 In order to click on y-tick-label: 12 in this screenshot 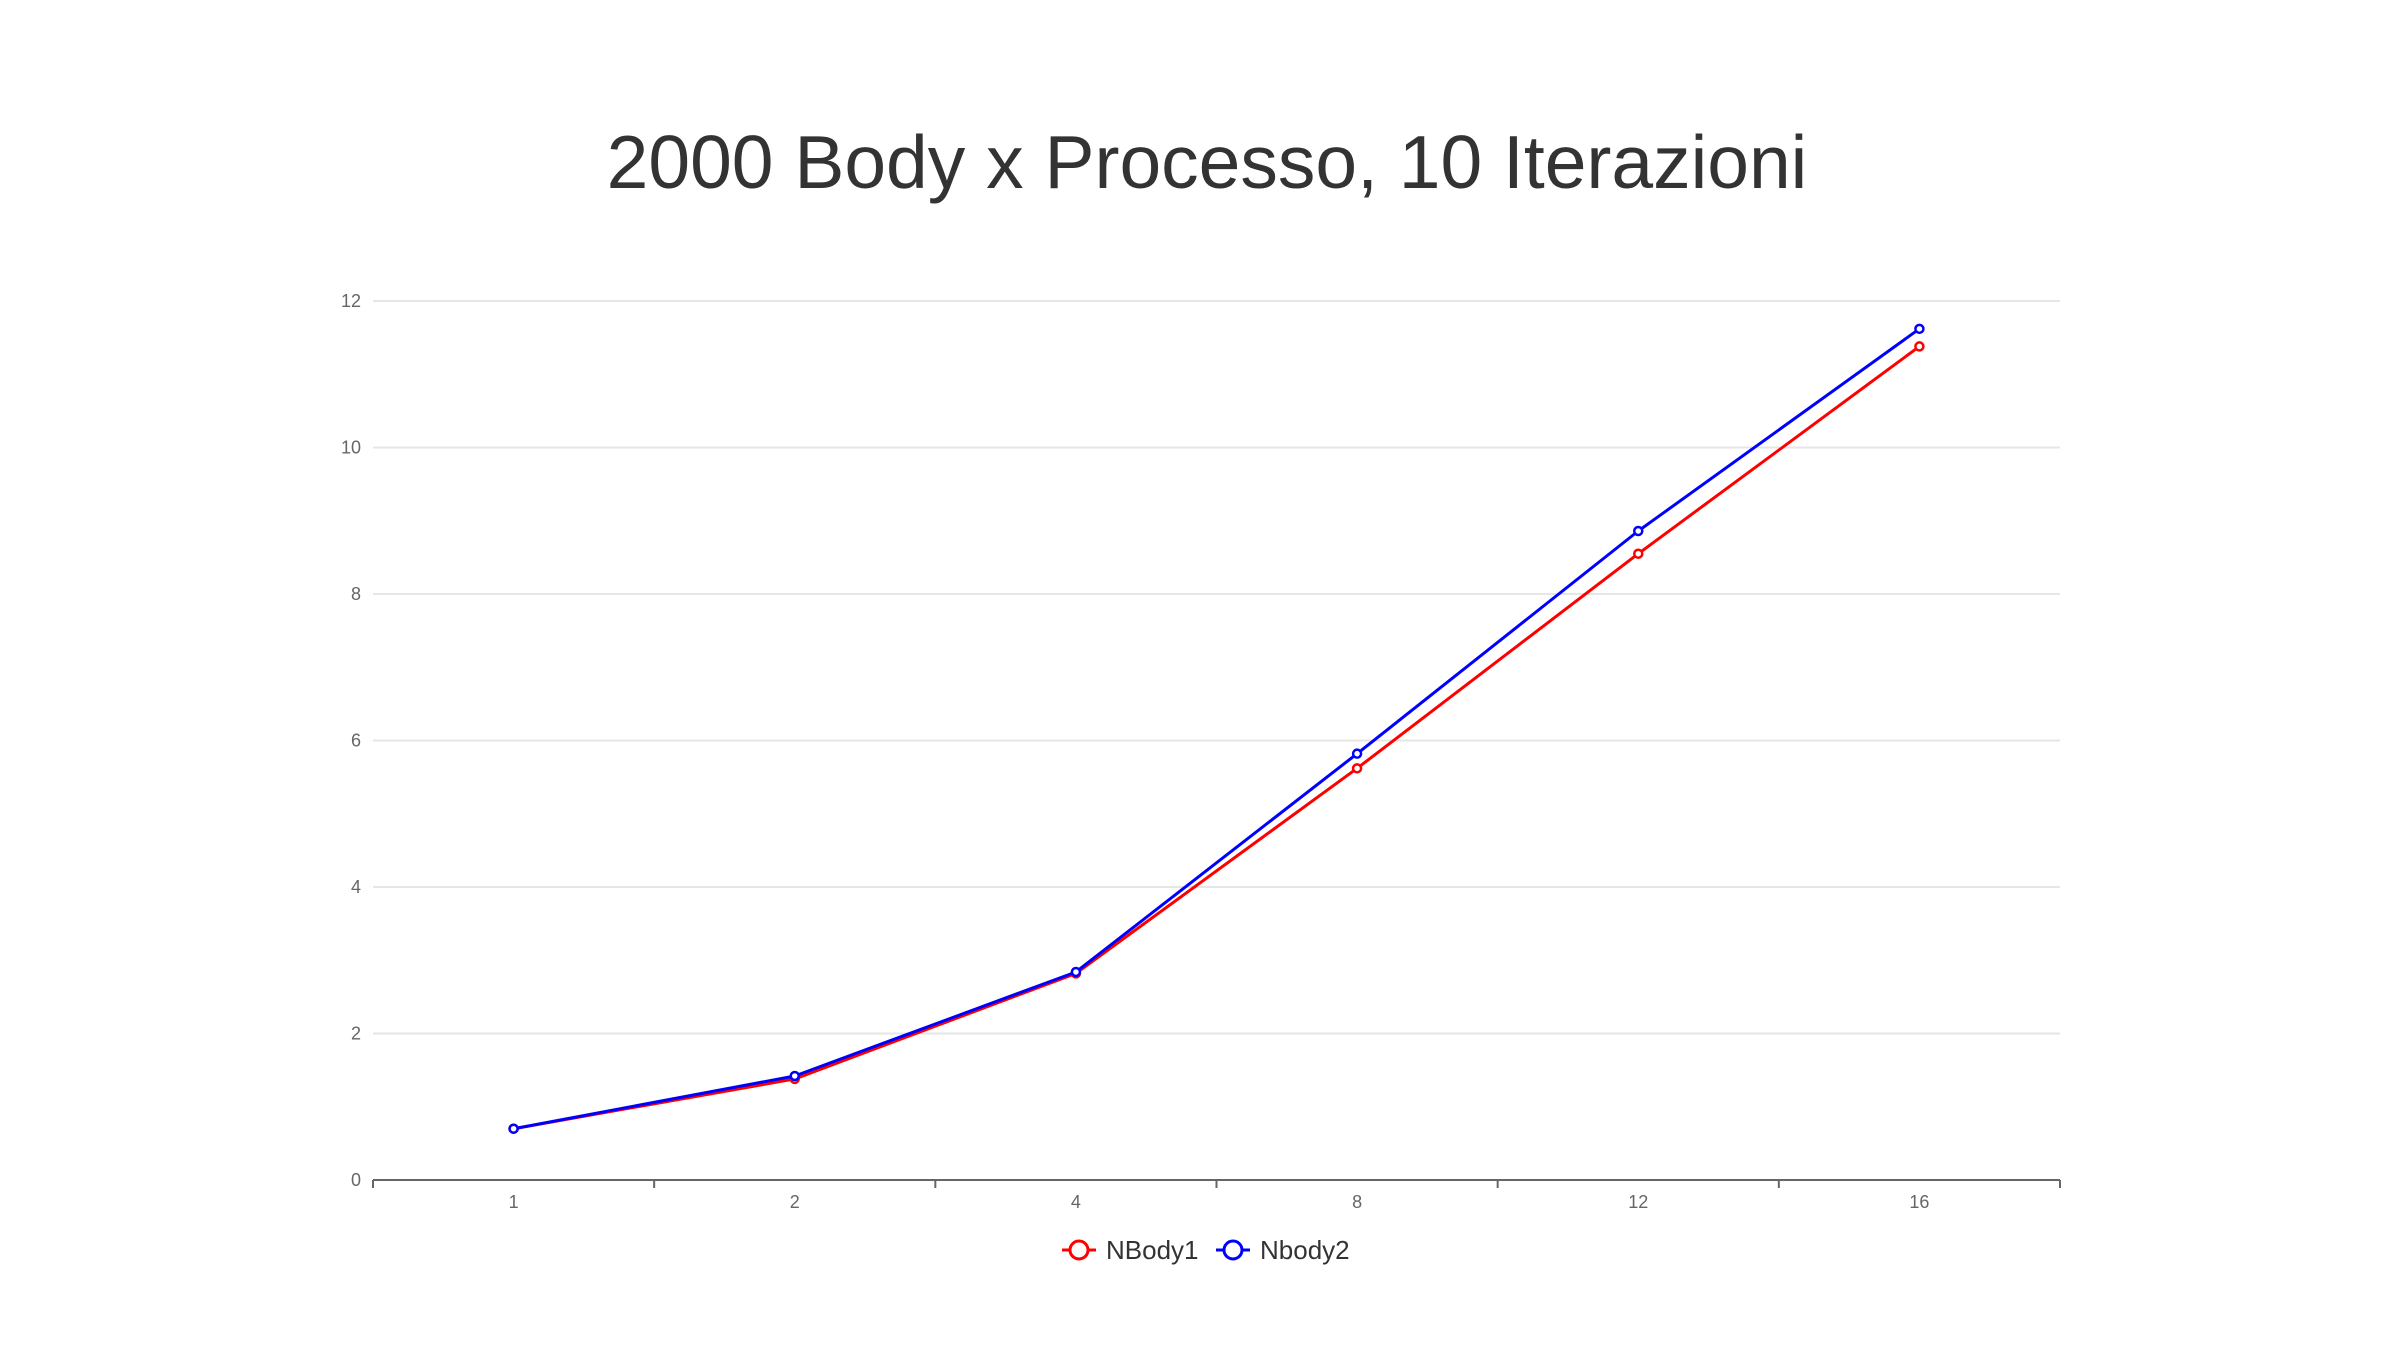, I will do `click(351, 301)`.